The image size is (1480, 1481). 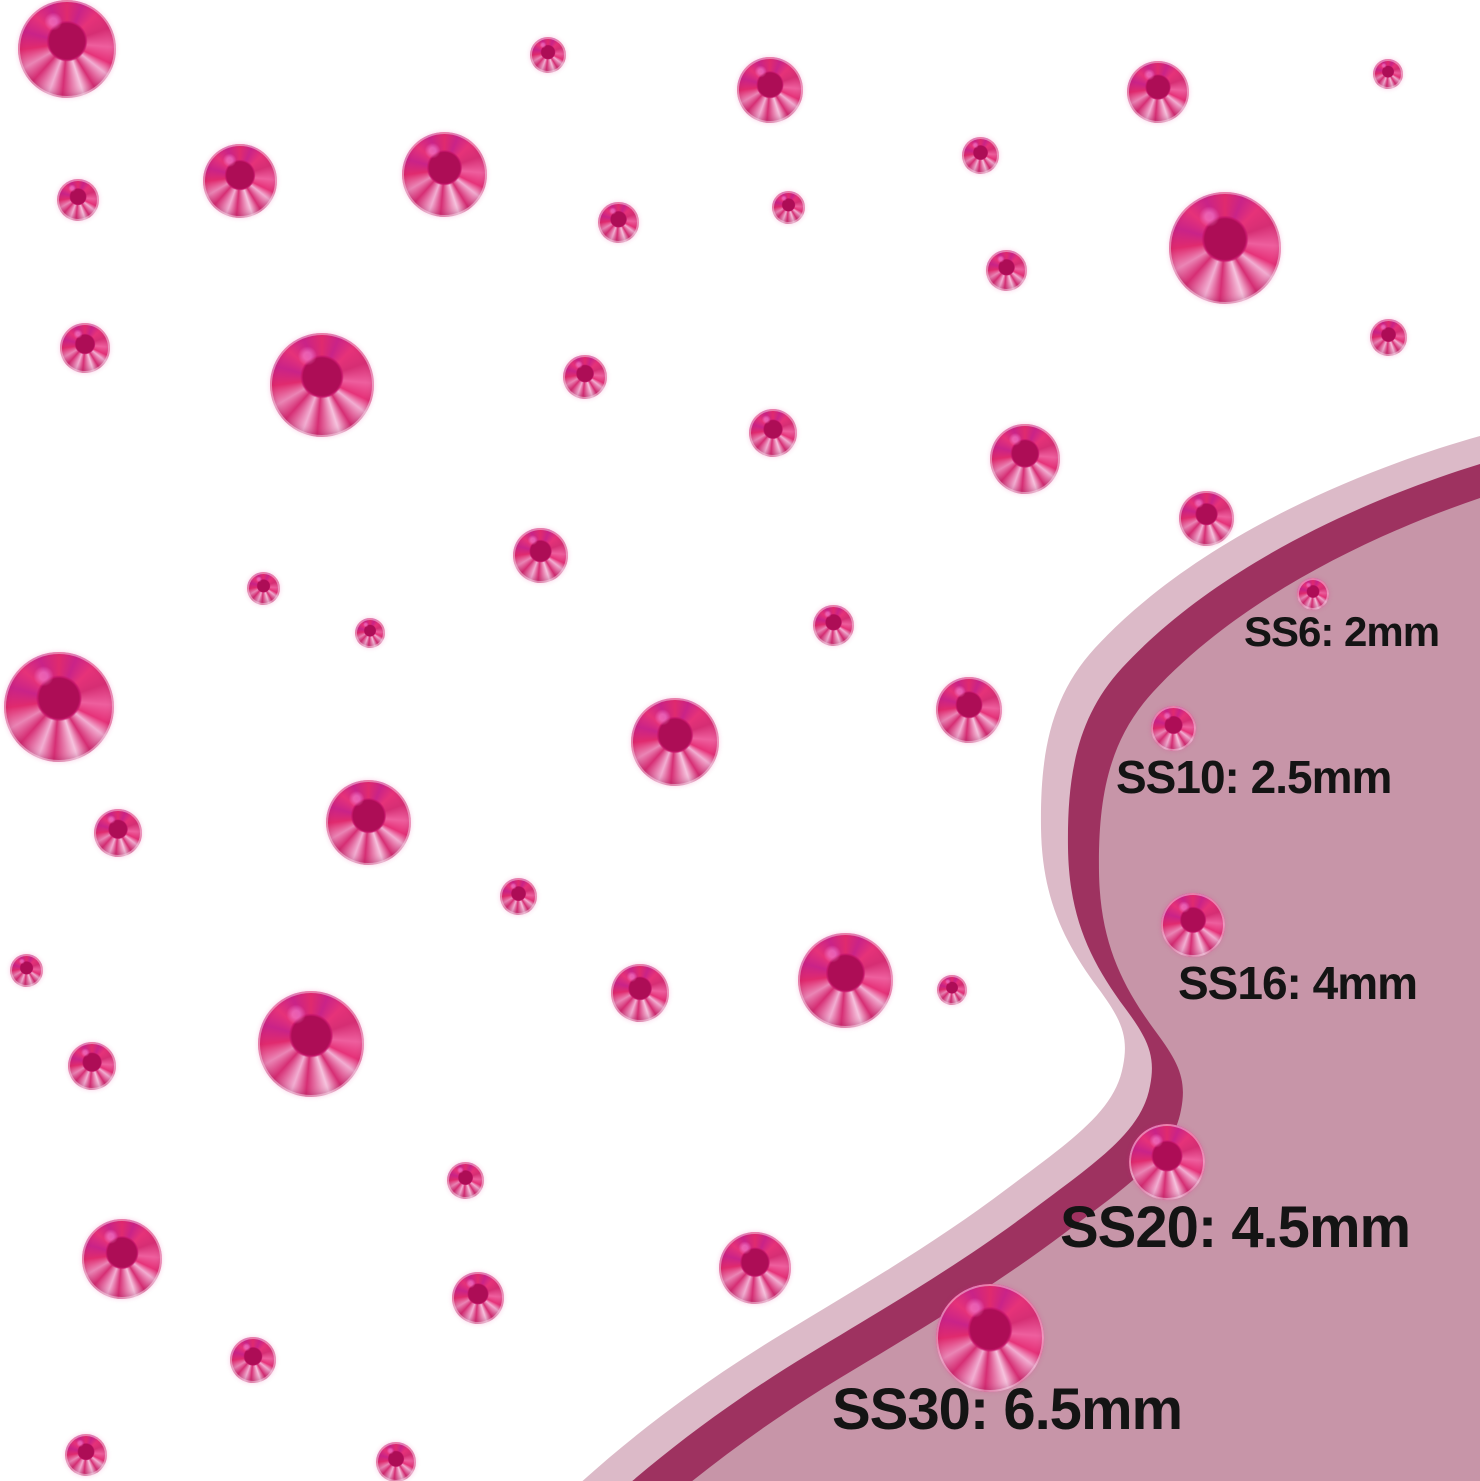 What do you see at coordinates (1167, 1162) in the screenshot?
I see `rhinestone-sample-ss20` at bounding box center [1167, 1162].